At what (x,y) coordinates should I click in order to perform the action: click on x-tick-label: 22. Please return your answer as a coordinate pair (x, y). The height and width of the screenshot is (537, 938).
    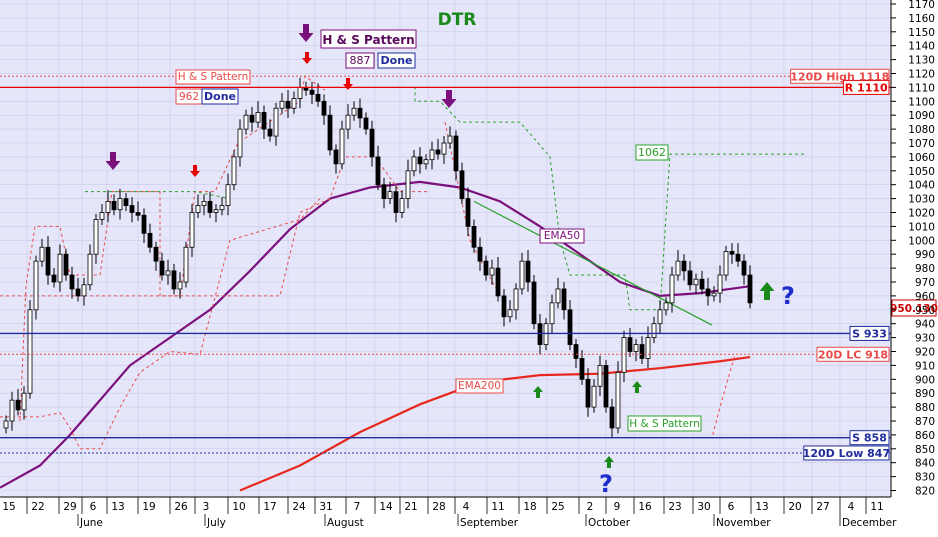
    Looking at the image, I should click on (37, 507).